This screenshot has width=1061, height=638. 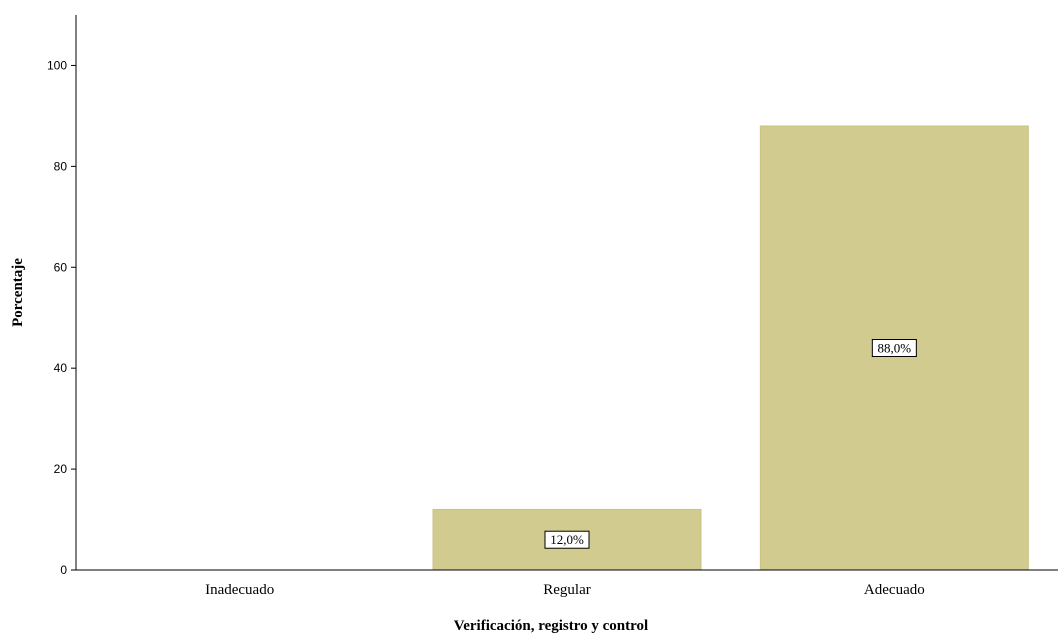 What do you see at coordinates (61, 469) in the screenshot?
I see `y-tick-label: 20` at bounding box center [61, 469].